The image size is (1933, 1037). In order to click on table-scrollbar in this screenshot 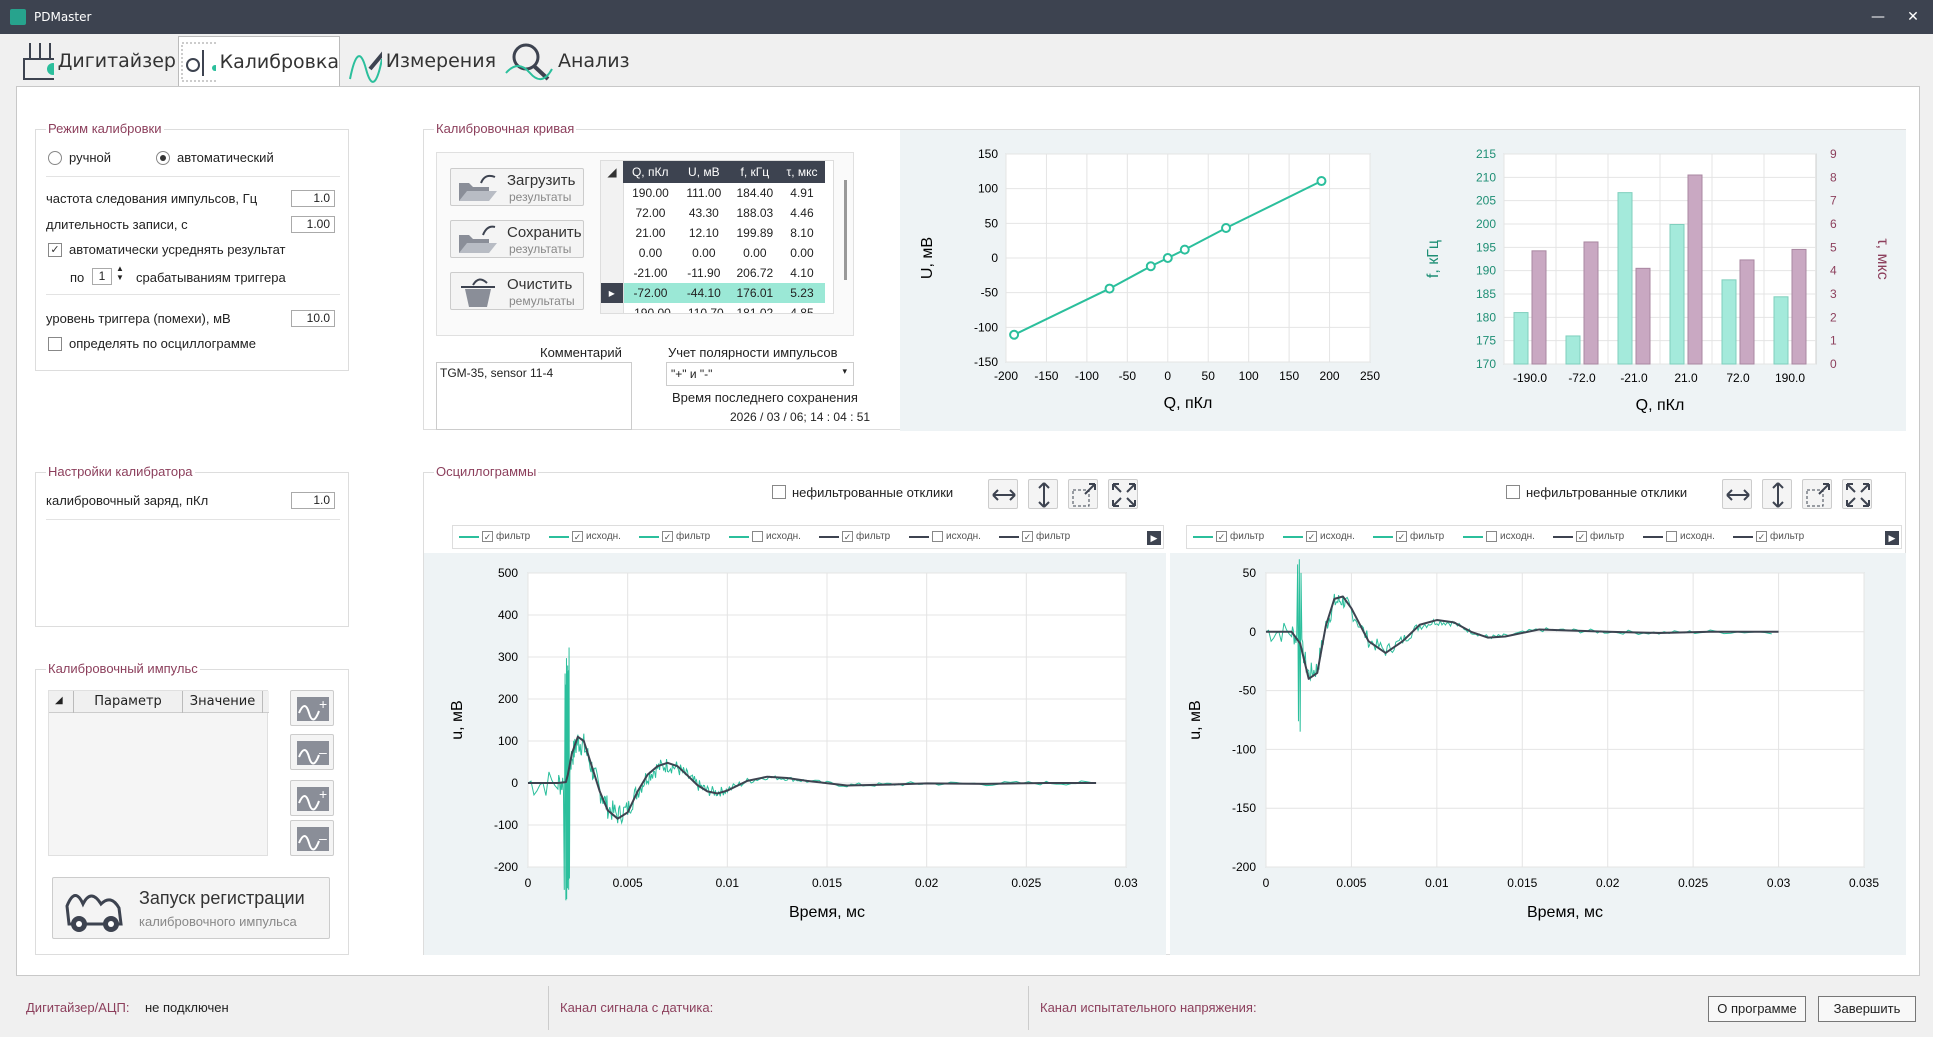, I will do `click(845, 230)`.